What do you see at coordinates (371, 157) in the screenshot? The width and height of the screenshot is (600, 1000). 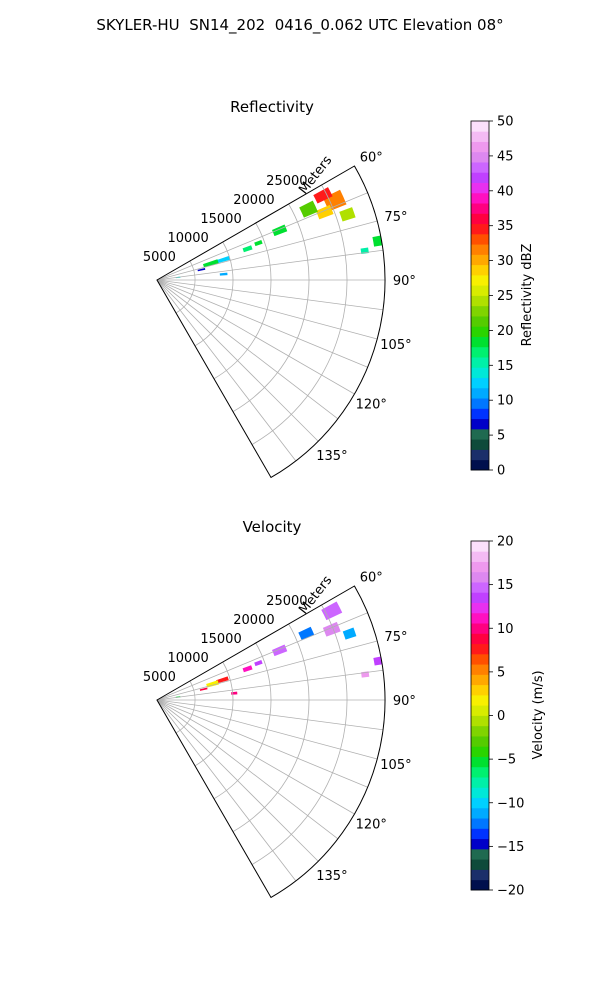 I see `azimuth-tick-label: 60°` at bounding box center [371, 157].